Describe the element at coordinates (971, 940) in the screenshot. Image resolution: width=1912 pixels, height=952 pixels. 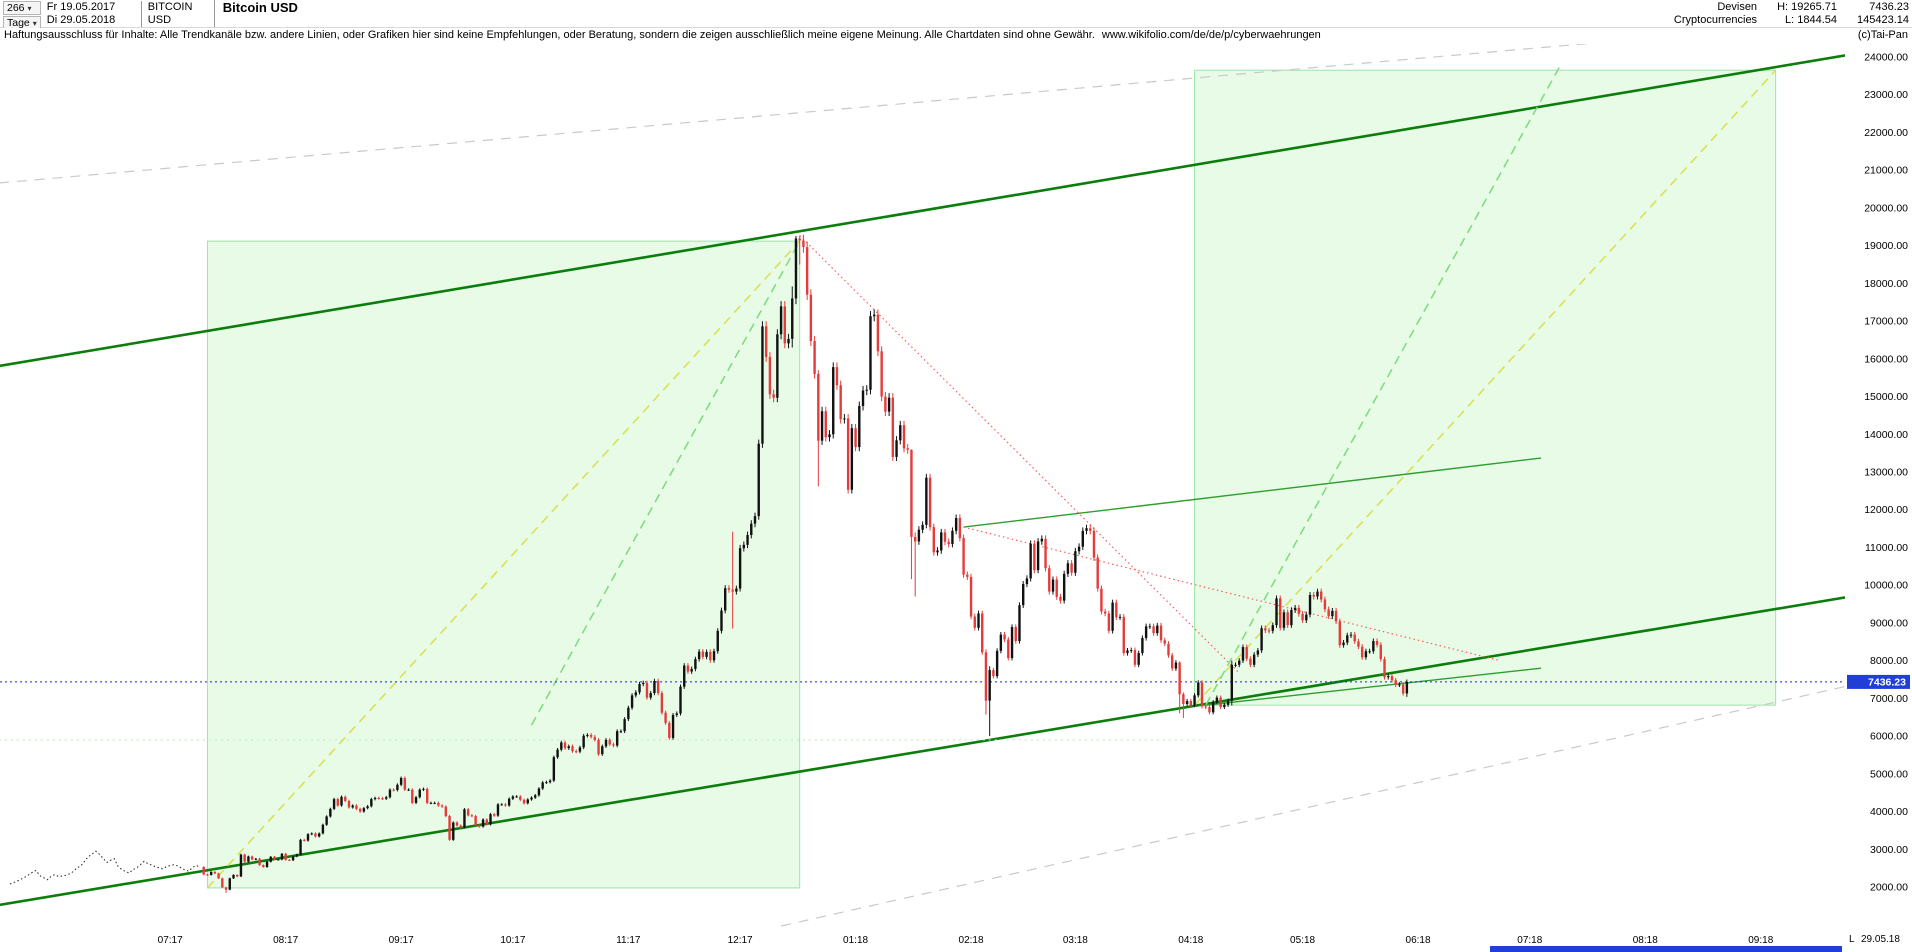
I see `svg-text: 02:18` at that location.